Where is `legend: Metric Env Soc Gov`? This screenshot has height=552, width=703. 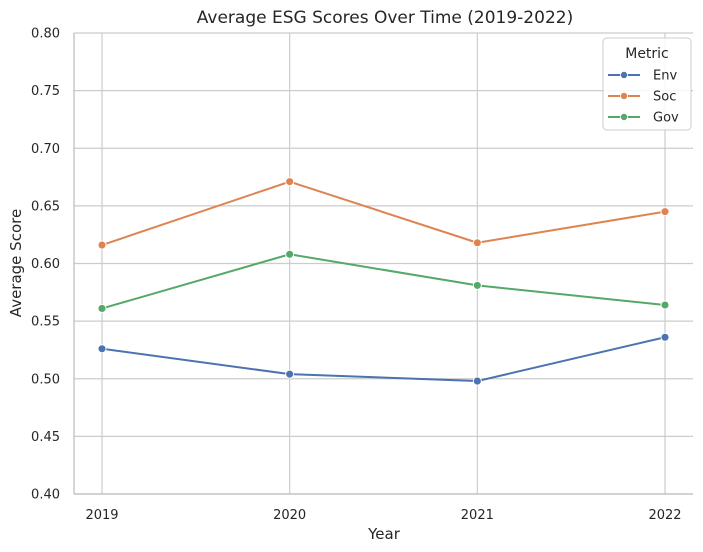
legend: Metric Env Soc Gov is located at coordinates (647, 84).